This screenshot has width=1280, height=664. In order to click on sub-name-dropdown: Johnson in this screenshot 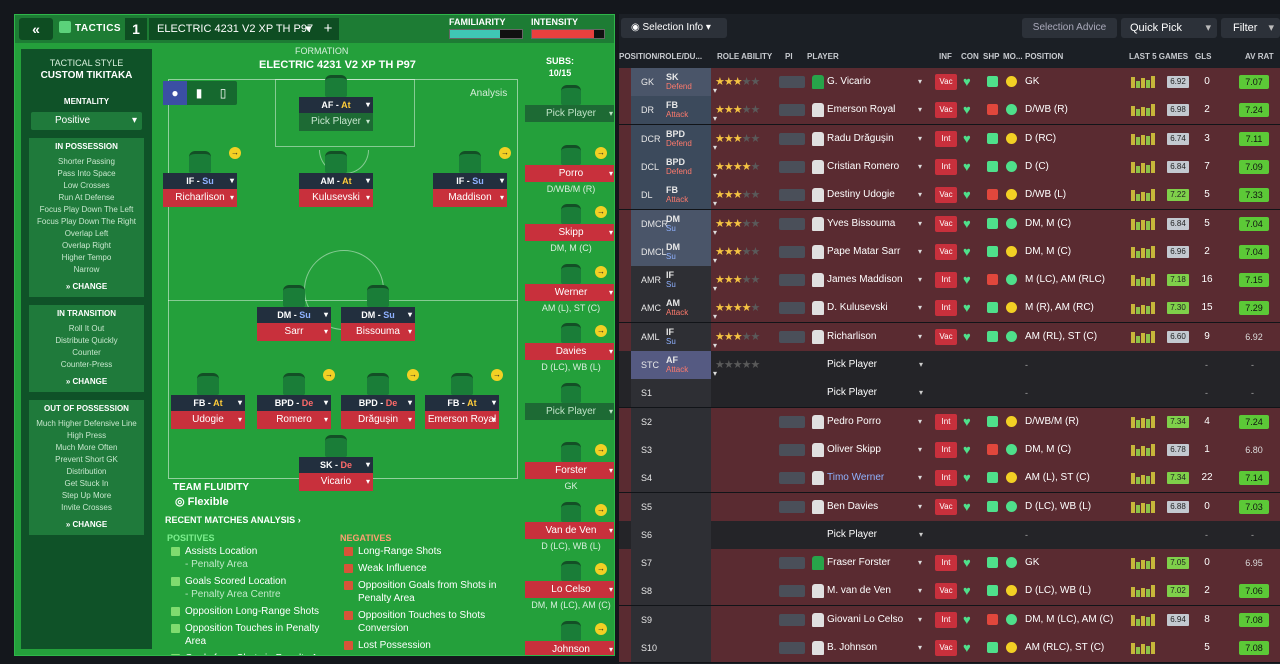, I will do `click(569, 647)`.